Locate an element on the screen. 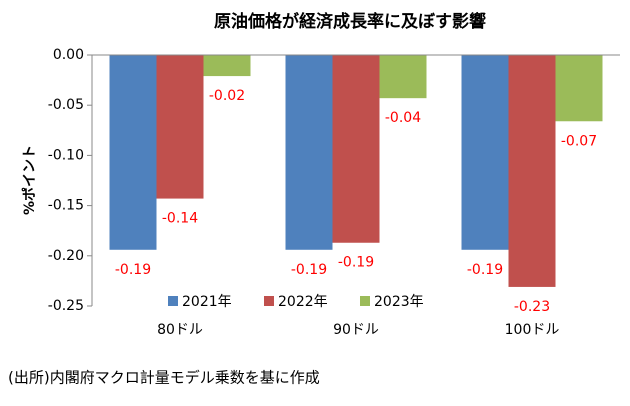 Image resolution: width=630 pixels, height=406 pixels. source-note: (出所)内閣府マクロ計量モデル乗数を基に作成 is located at coordinates (164, 378).